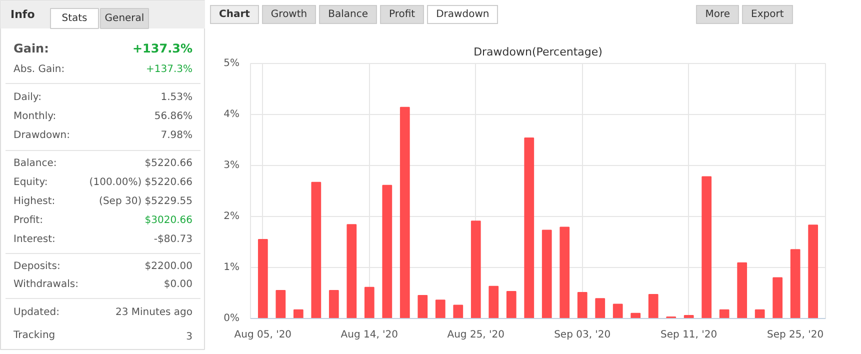 The image size is (861, 354). What do you see at coordinates (31, 49) in the screenshot?
I see `text: Gain:` at bounding box center [31, 49].